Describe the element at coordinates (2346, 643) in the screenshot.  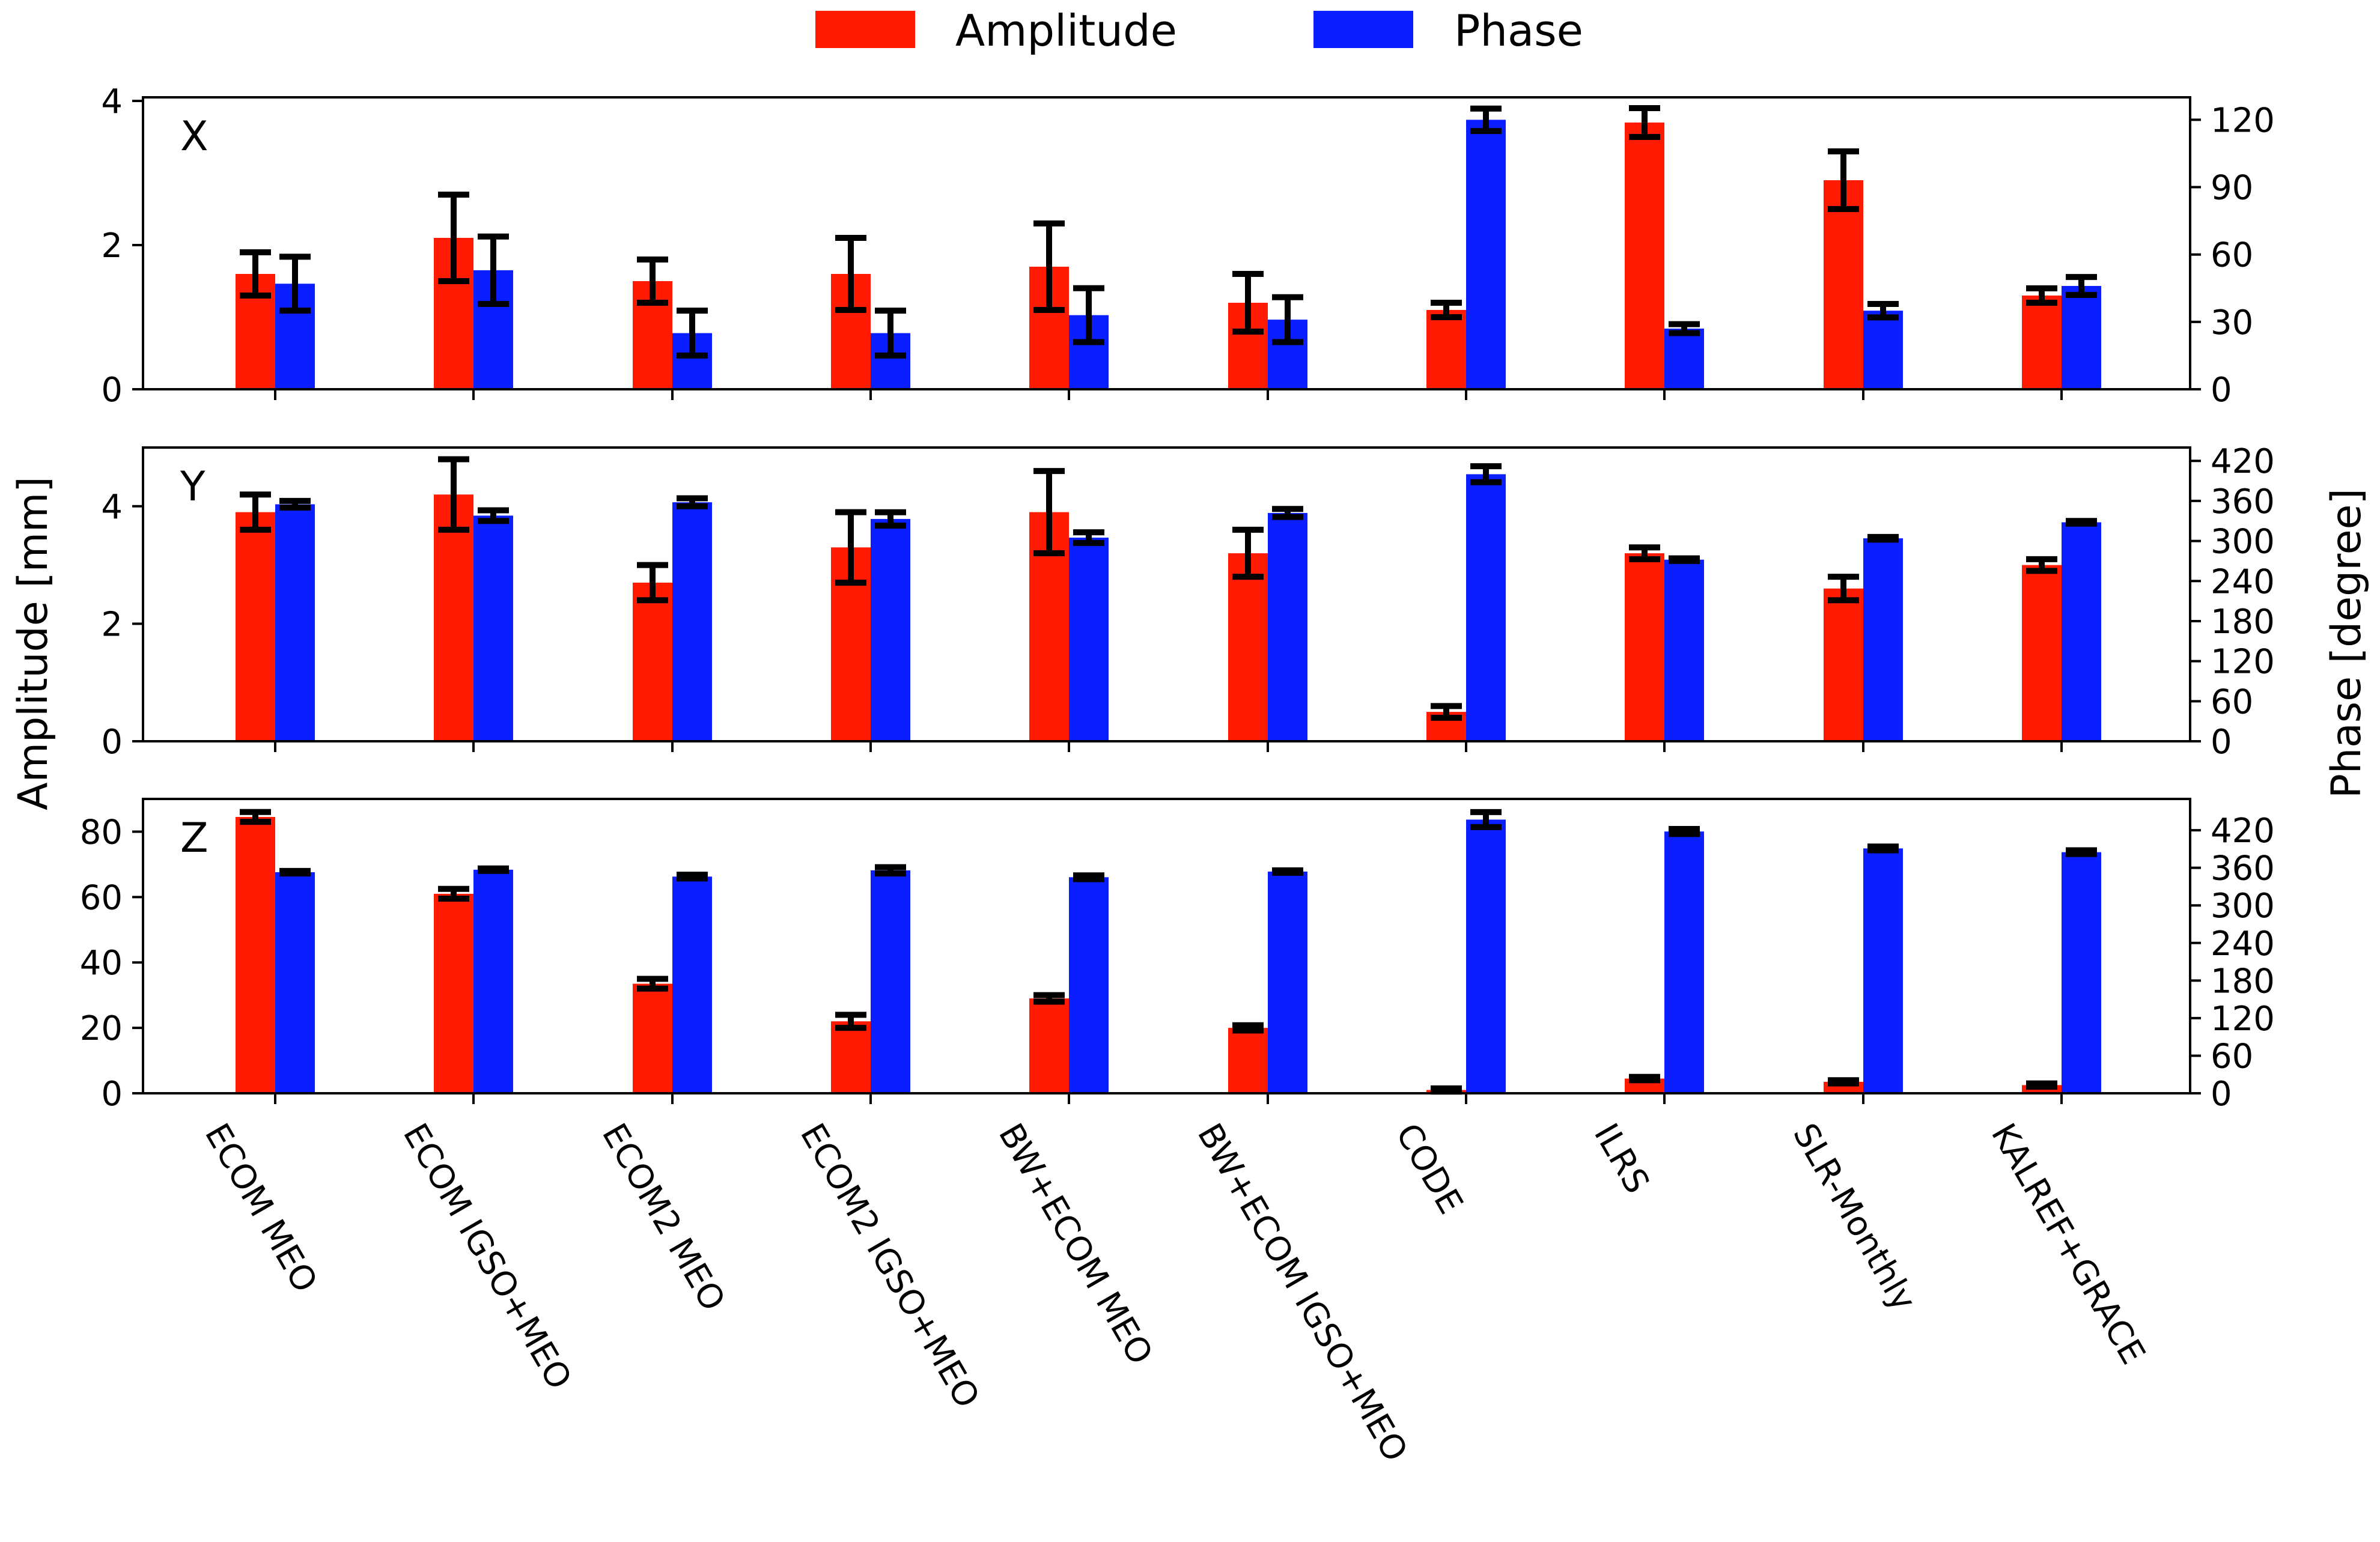
I see `y-axis-title-right: Phase [degree]` at that location.